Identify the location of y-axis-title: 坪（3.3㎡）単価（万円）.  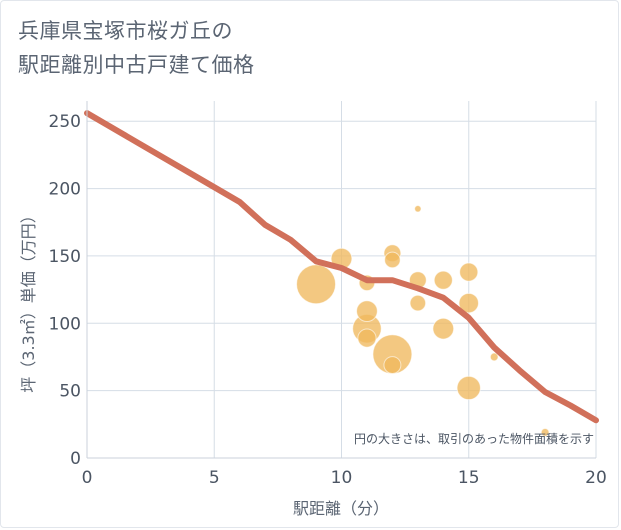
(28, 299).